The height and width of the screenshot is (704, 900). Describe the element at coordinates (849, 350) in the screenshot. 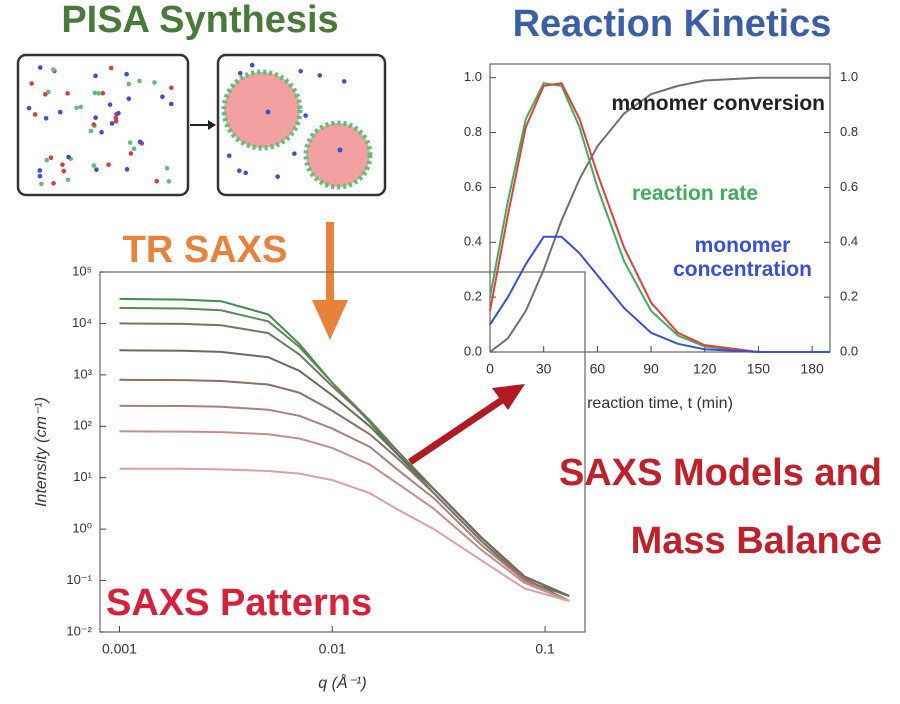

I see `y2-tick-label: 0.0` at that location.